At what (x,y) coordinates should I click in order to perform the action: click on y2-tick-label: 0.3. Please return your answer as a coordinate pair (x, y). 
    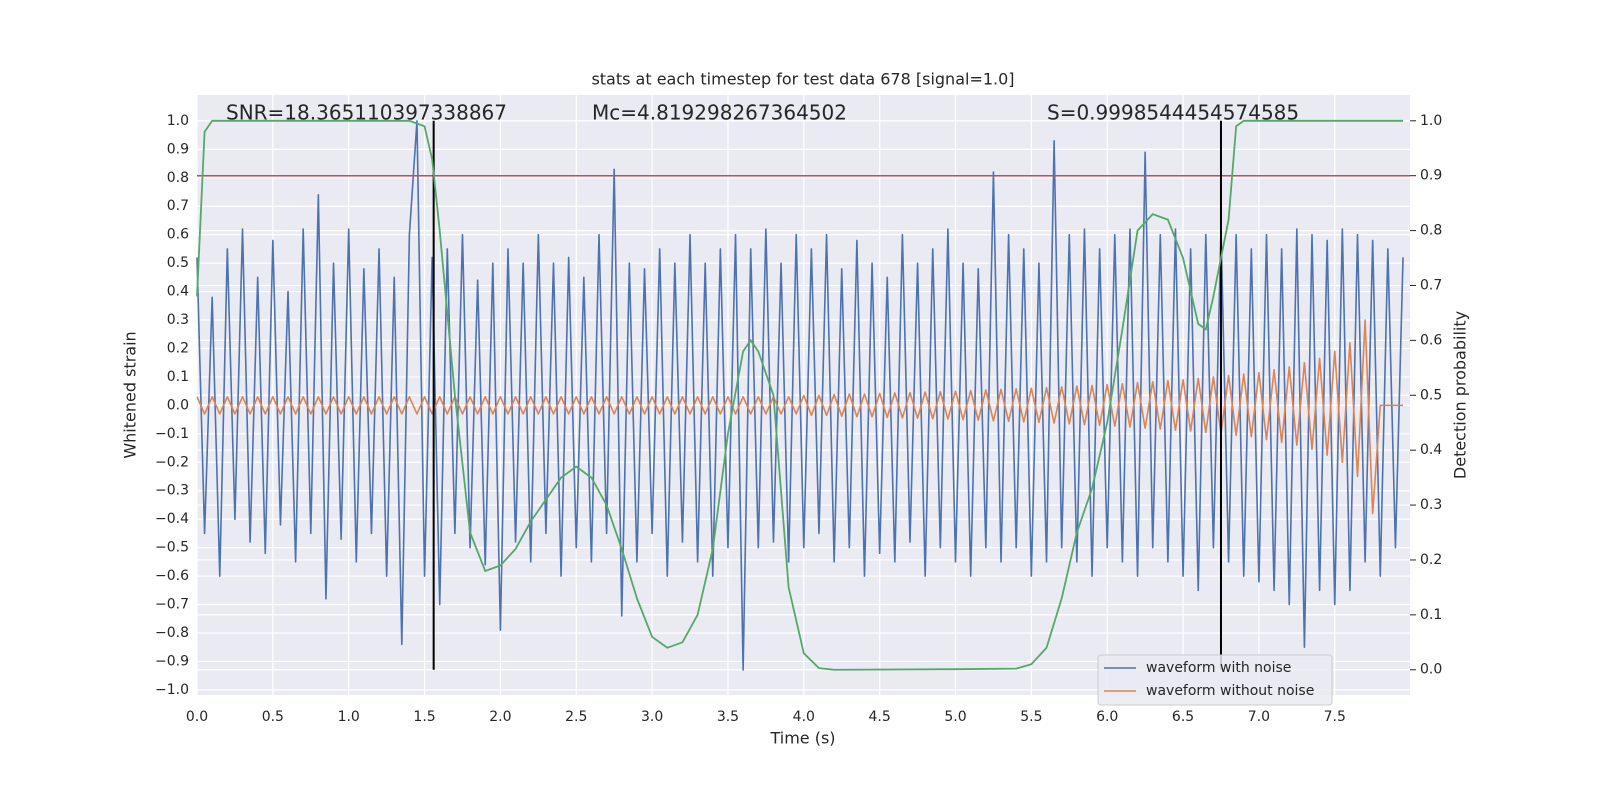
    Looking at the image, I should click on (1431, 505).